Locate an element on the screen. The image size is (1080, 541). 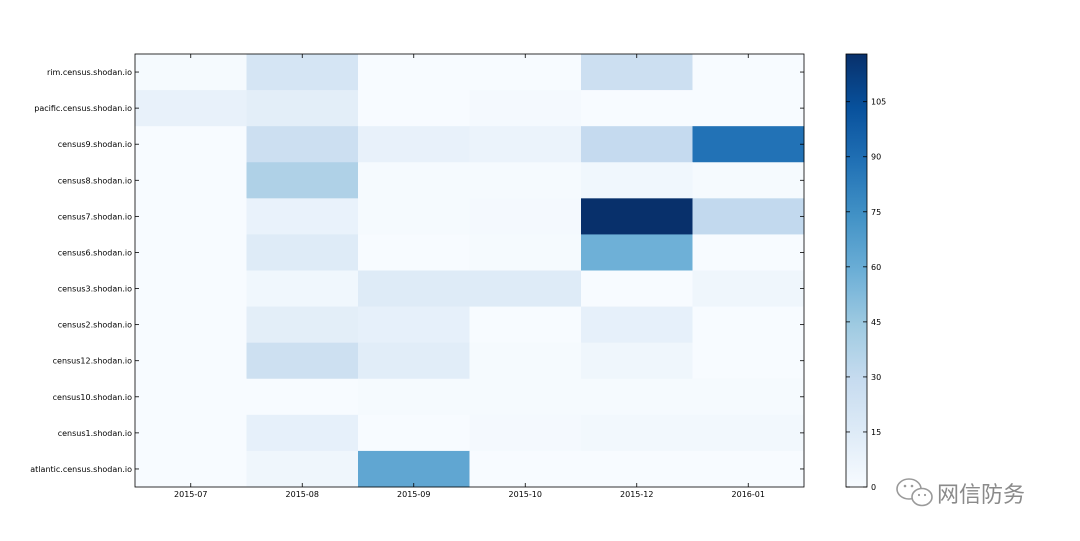
colorbar-tick-label: 90 is located at coordinates (876, 157).